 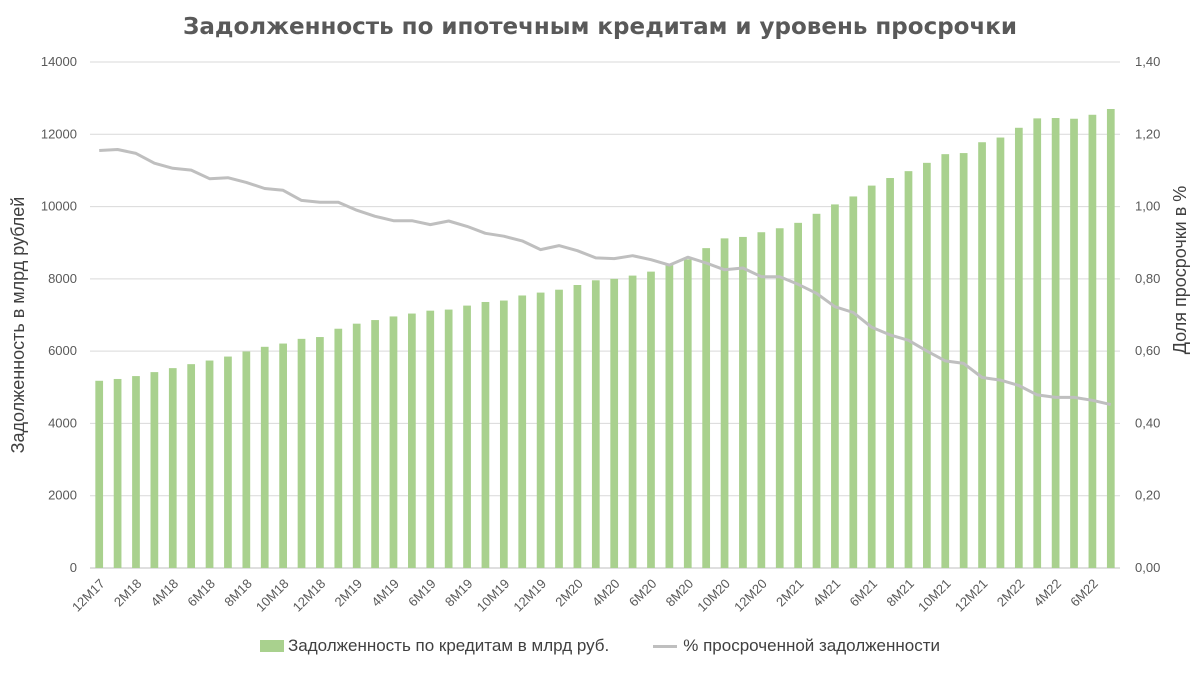 What do you see at coordinates (643, 593) in the screenshot?
I see `x-tick-label: 6M20` at bounding box center [643, 593].